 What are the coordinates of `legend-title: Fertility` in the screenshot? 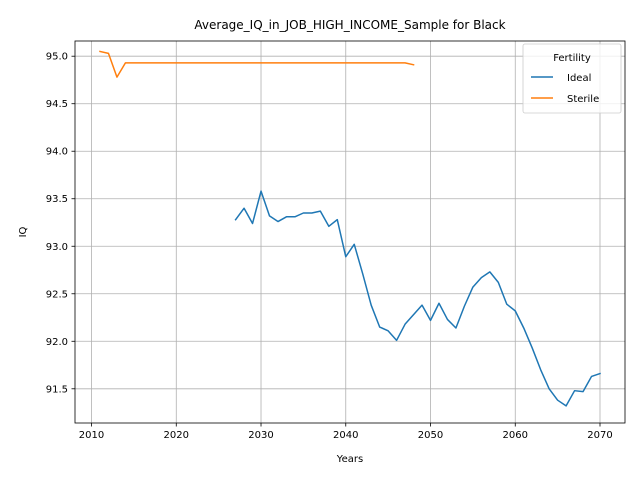 It's located at (572, 58).